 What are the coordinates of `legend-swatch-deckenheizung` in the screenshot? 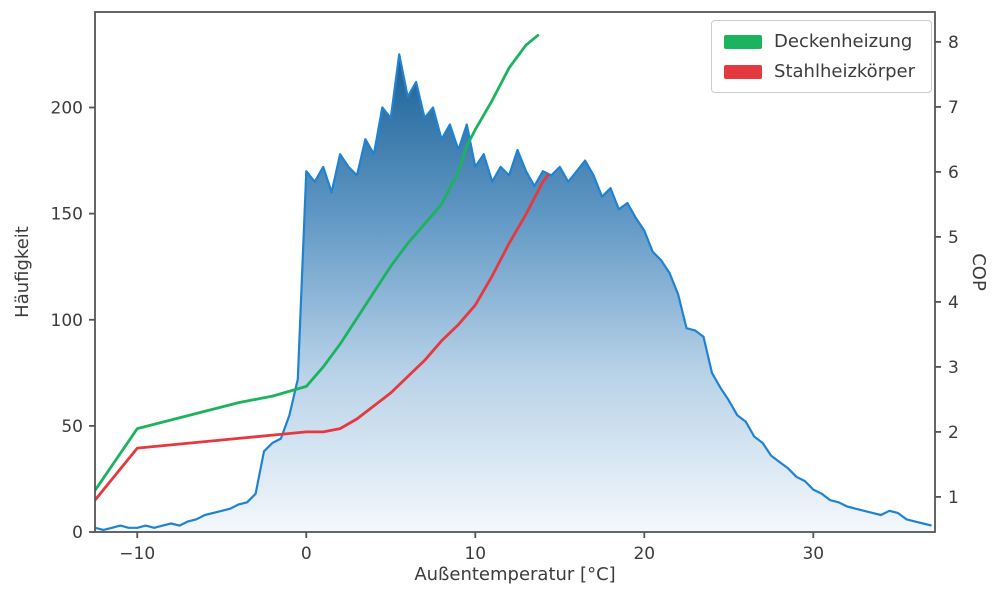 It's located at (743, 41).